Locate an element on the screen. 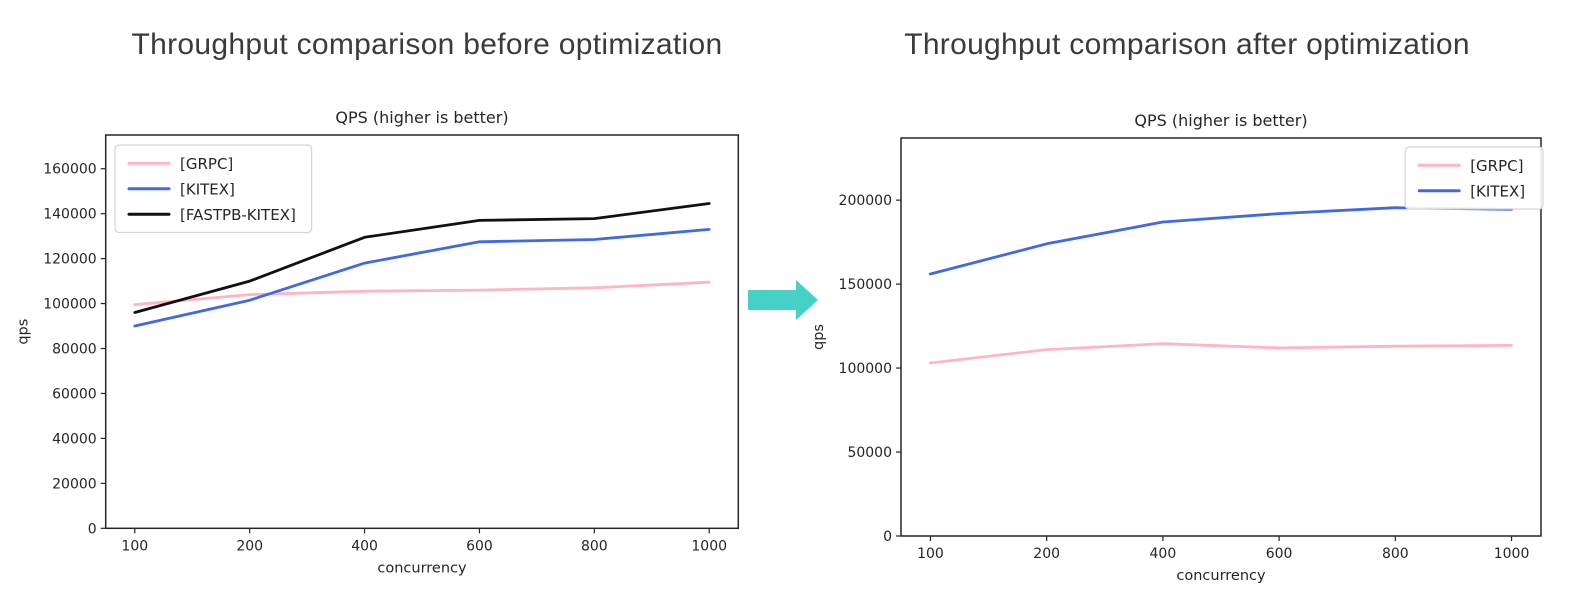 The image size is (1596, 612). series-line-fastpb-kitex is located at coordinates (422, 258).